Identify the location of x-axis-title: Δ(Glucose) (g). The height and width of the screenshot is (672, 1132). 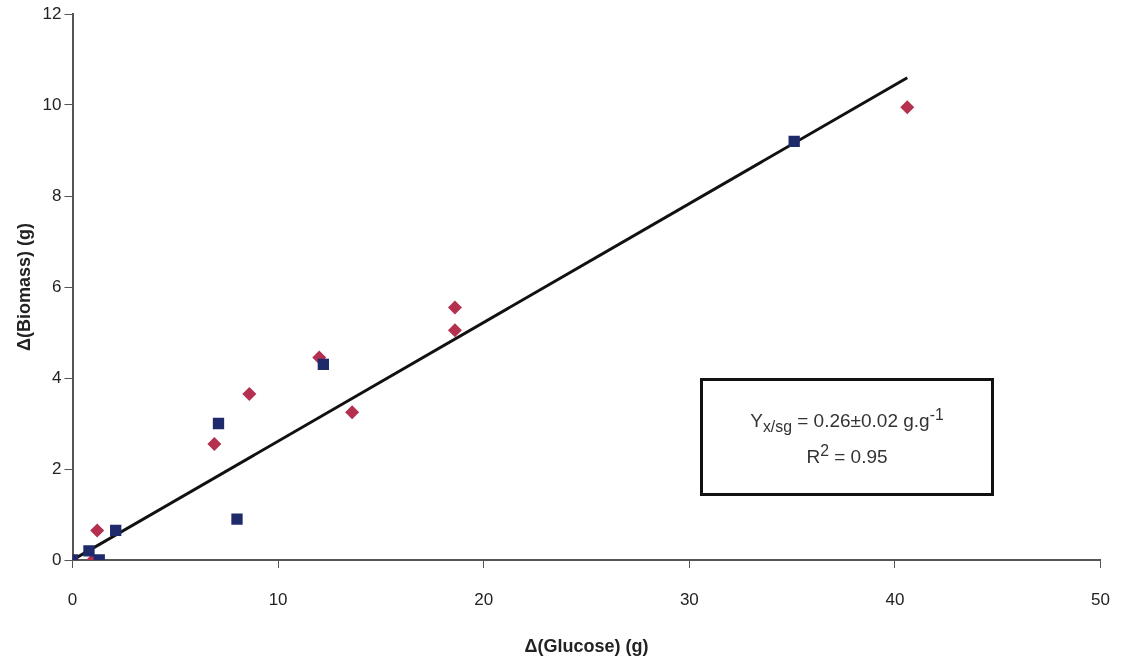
(586, 646).